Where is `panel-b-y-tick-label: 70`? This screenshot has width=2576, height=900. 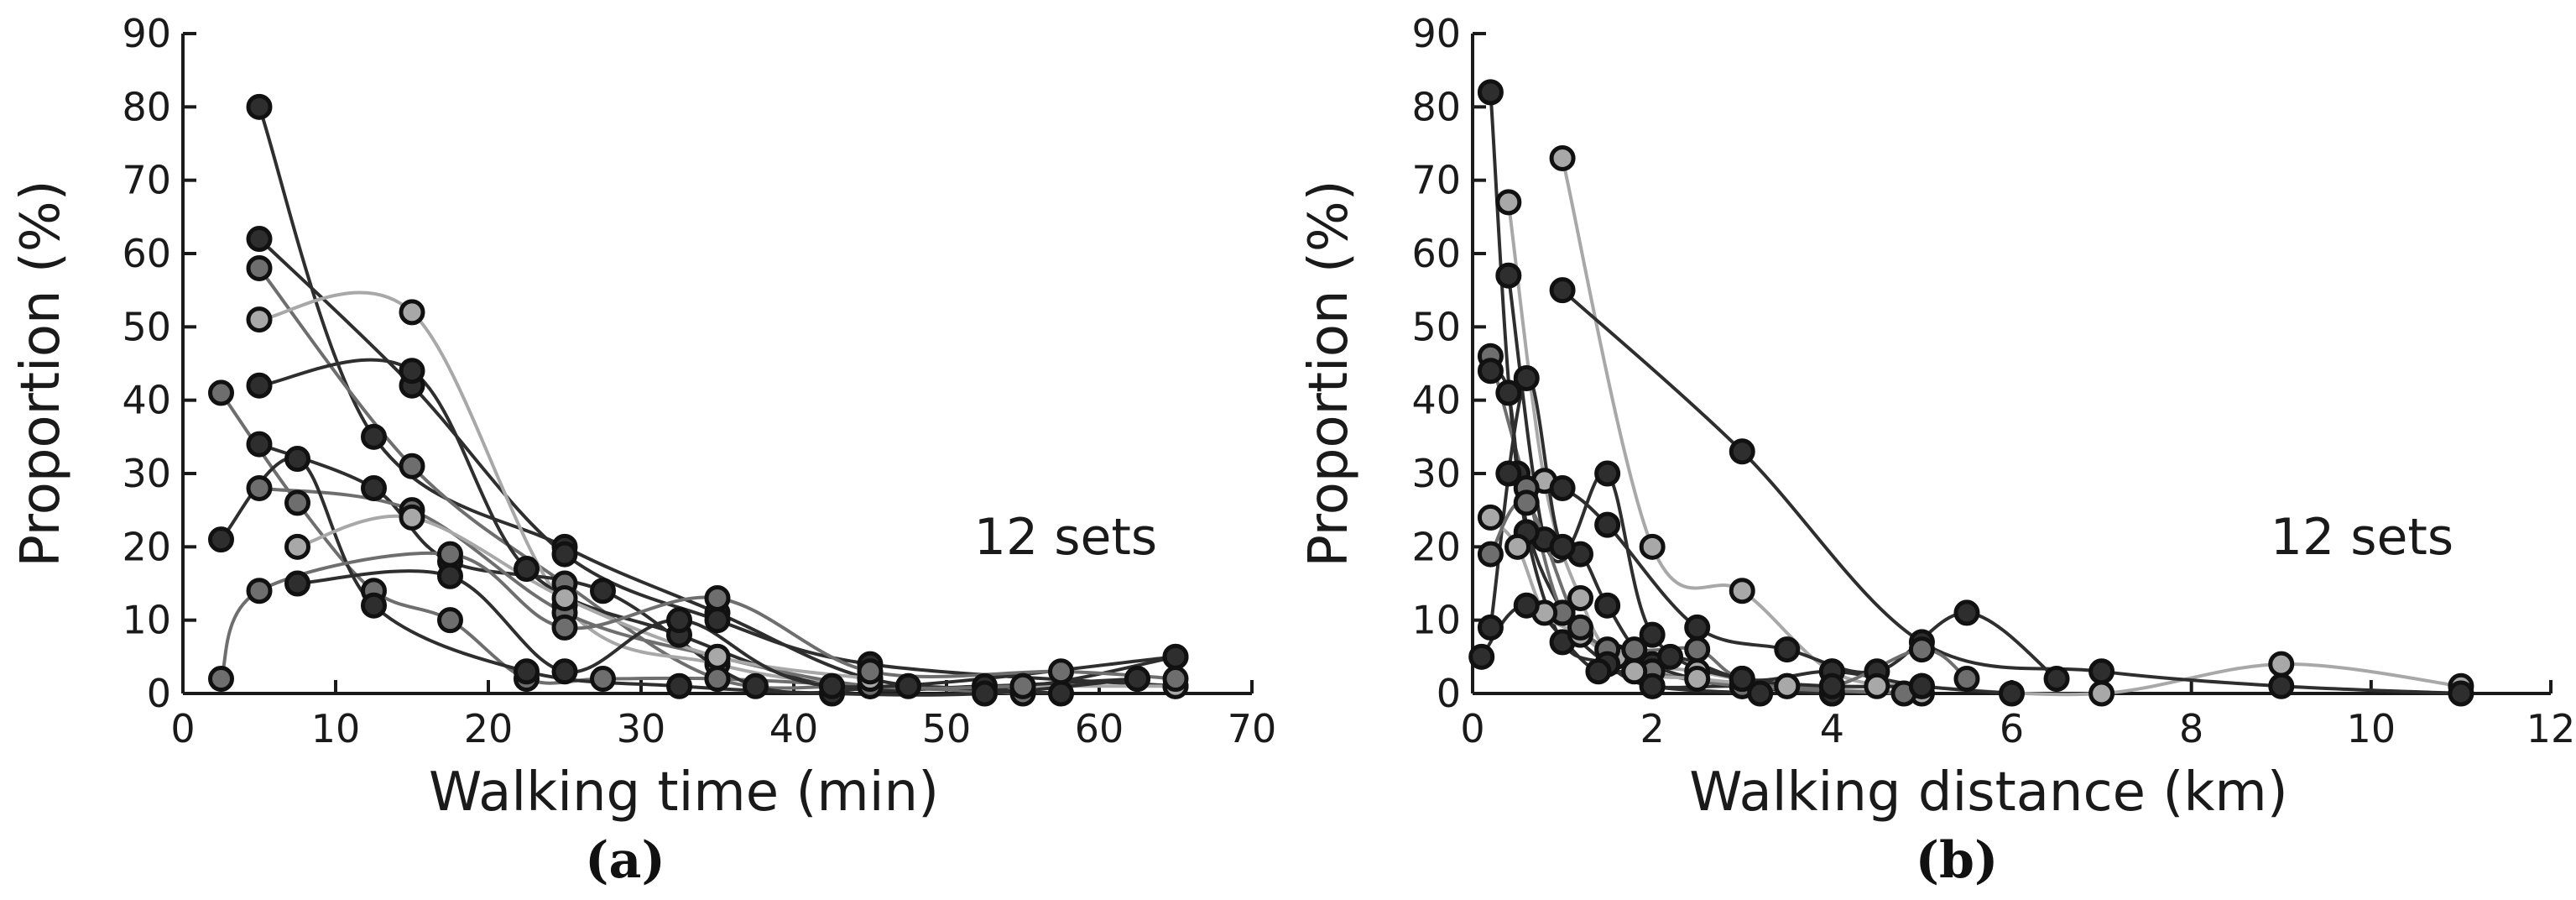
panel-b-y-tick-label: 70 is located at coordinates (1436, 180).